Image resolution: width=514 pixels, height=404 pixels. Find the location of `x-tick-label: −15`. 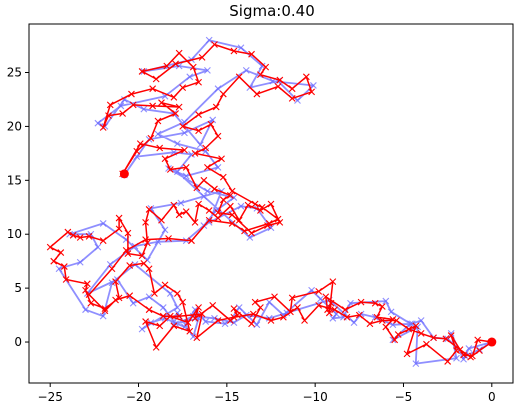

x-tick-label: −15 is located at coordinates (226, 397).